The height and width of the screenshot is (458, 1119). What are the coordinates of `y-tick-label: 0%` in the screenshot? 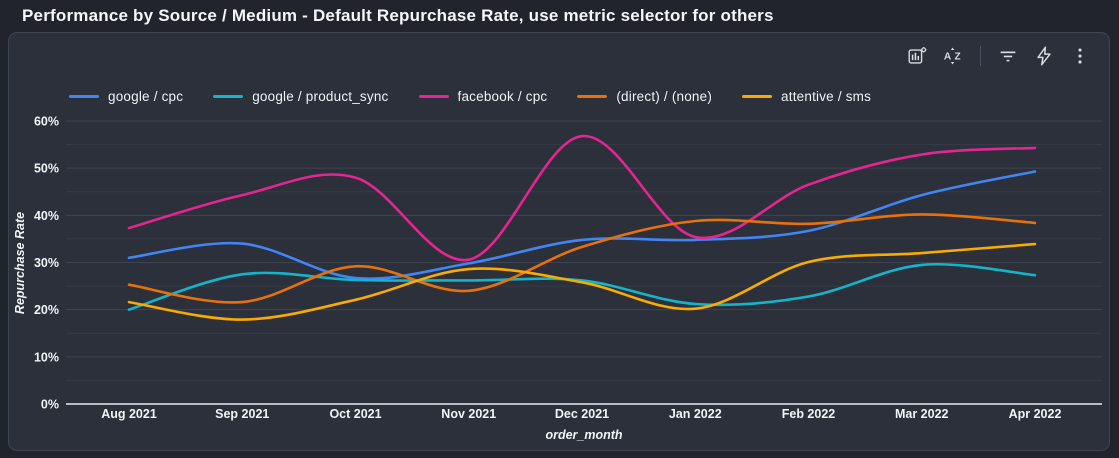 It's located at (50, 405).